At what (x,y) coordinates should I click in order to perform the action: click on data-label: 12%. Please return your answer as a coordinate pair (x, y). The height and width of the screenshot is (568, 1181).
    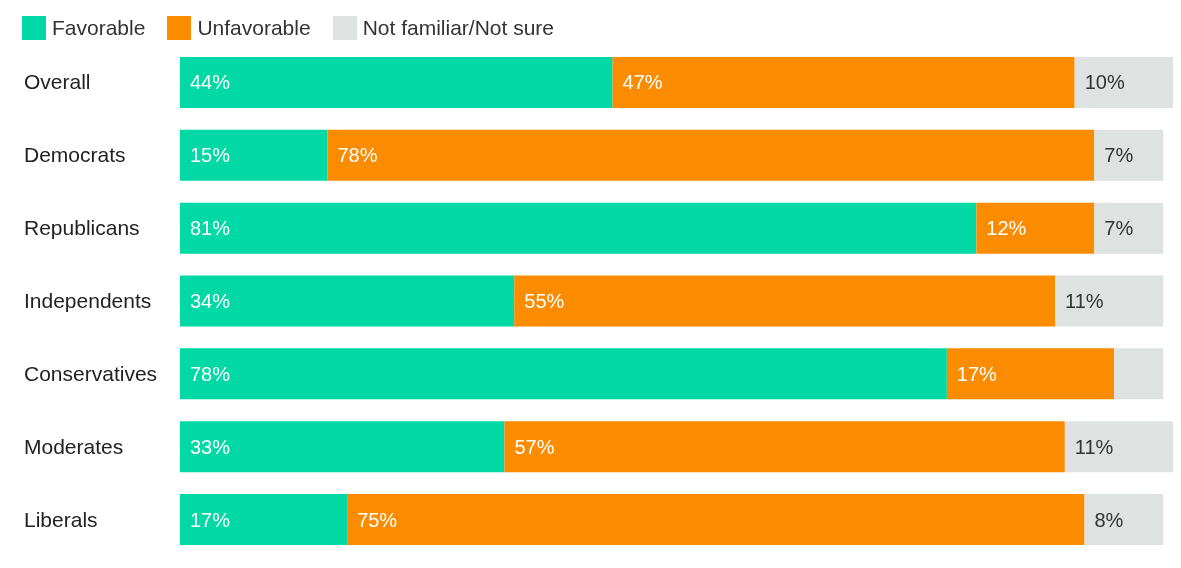
    Looking at the image, I should click on (1006, 228).